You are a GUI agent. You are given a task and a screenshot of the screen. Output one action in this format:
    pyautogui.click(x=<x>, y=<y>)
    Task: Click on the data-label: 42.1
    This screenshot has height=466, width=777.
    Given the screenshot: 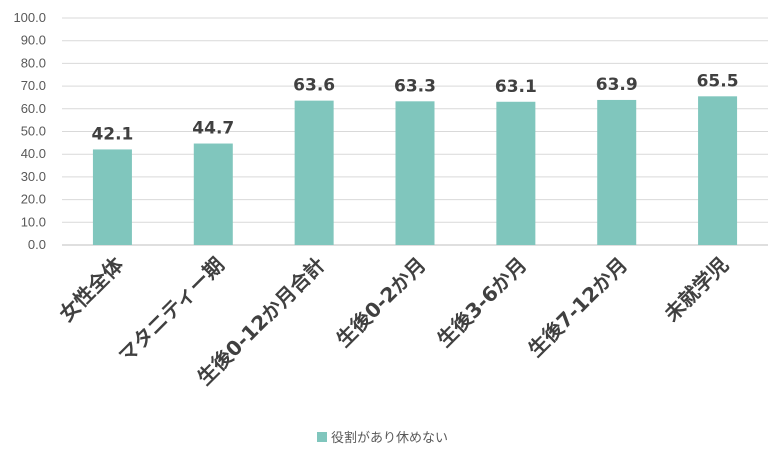 What is the action you would take?
    pyautogui.click(x=112, y=134)
    